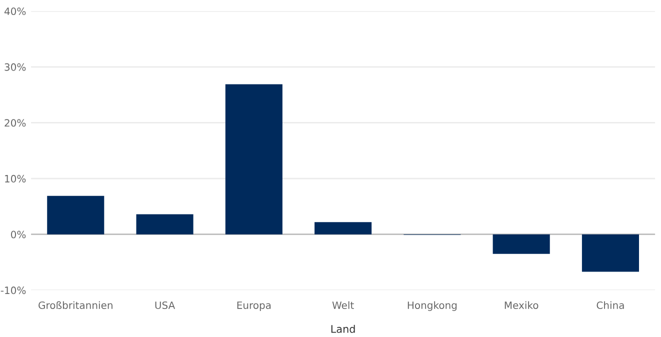 This screenshot has height=337, width=661. I want to click on x-tick-label: Mexiko, so click(521, 305).